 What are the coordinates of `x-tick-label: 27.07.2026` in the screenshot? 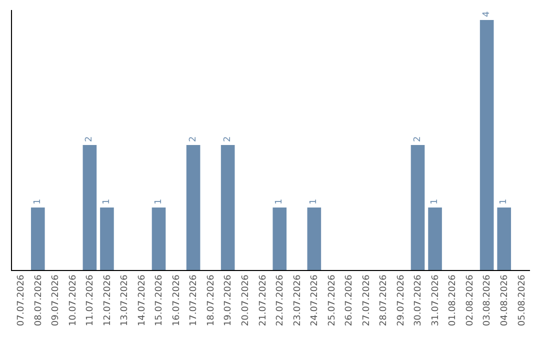 It's located at (367, 300).